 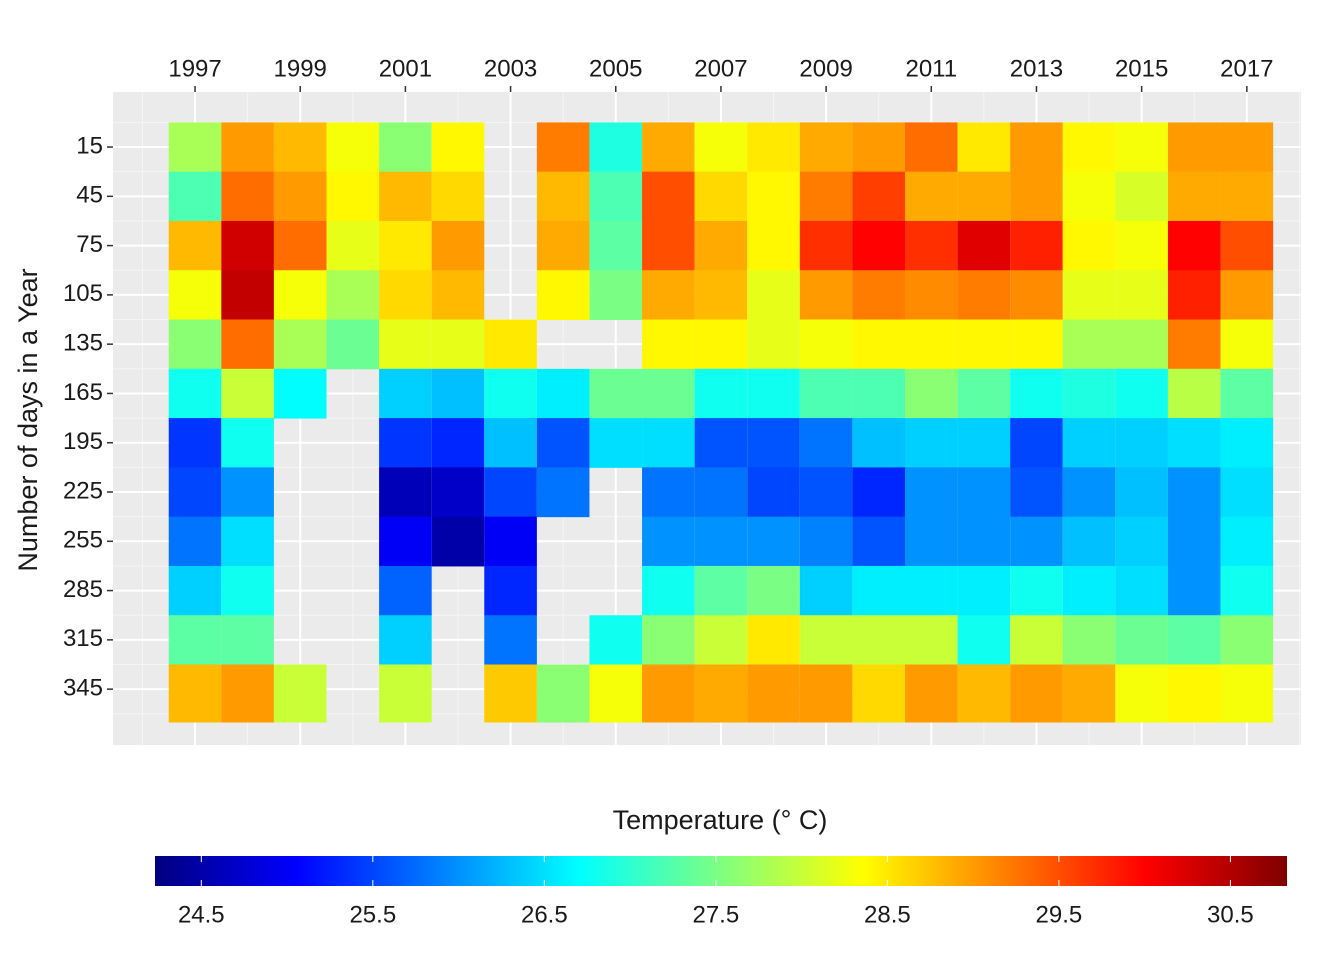 I want to click on y-tick-label: 135, so click(x=83, y=343).